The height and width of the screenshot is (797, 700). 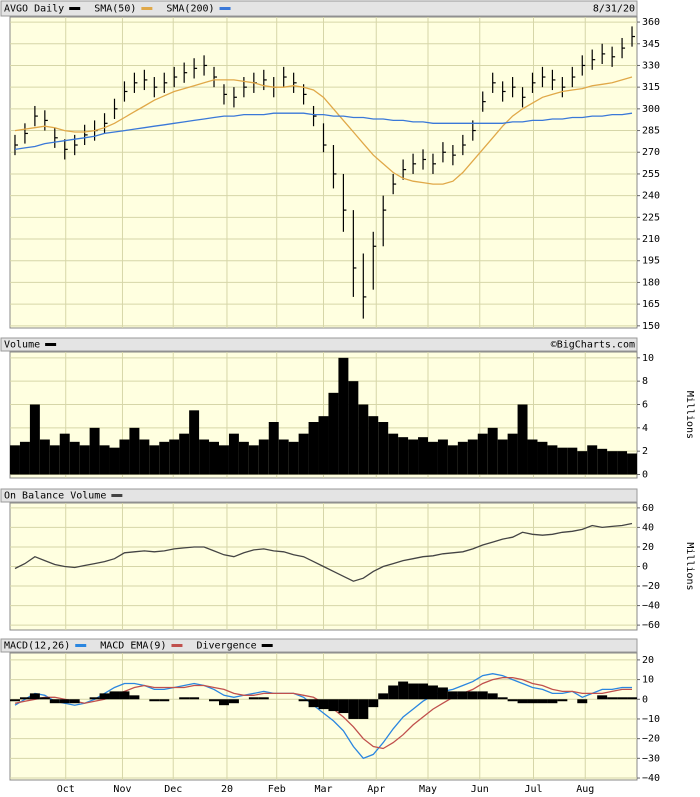 I want to click on y-tick-label: 360, so click(x=651, y=22).